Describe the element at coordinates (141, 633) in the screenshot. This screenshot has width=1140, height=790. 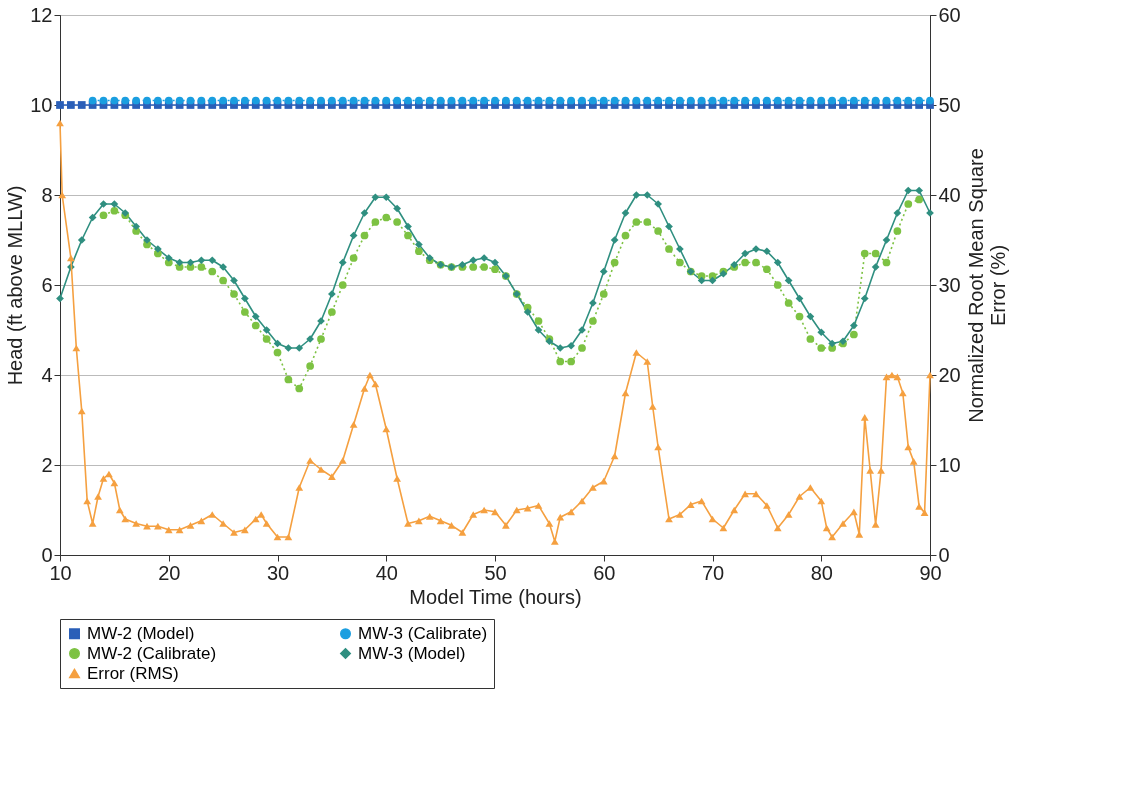
I see `legend-label: MW-2 (Model)` at that location.